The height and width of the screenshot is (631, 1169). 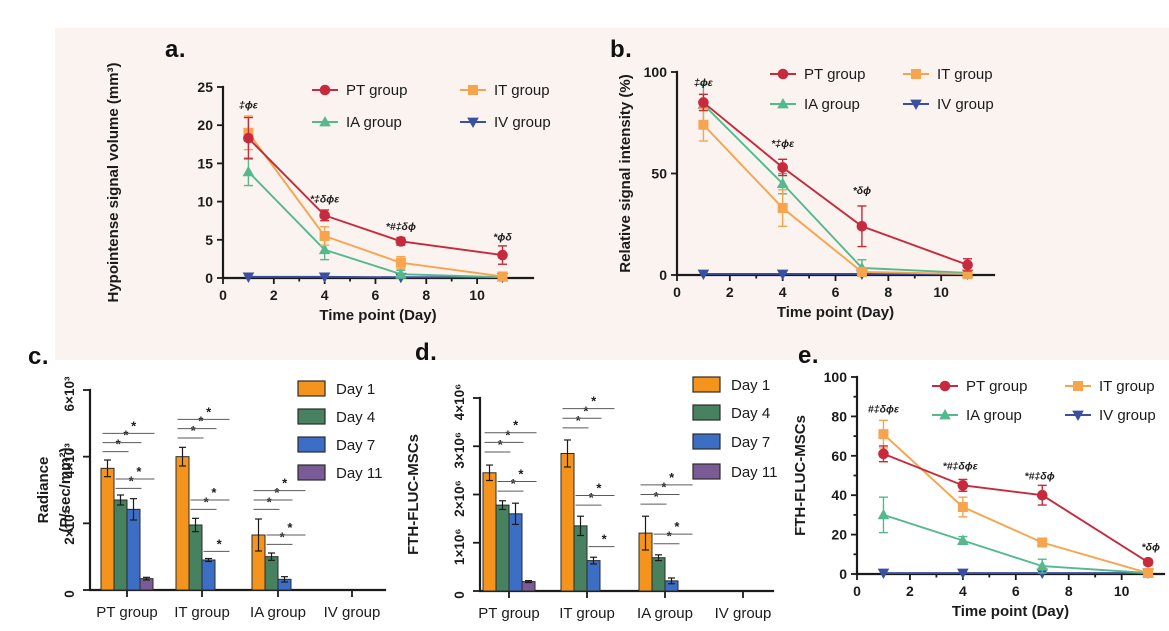 I want to click on legend: Day 1 Day 4 Day 7 Day 11, so click(x=339, y=431).